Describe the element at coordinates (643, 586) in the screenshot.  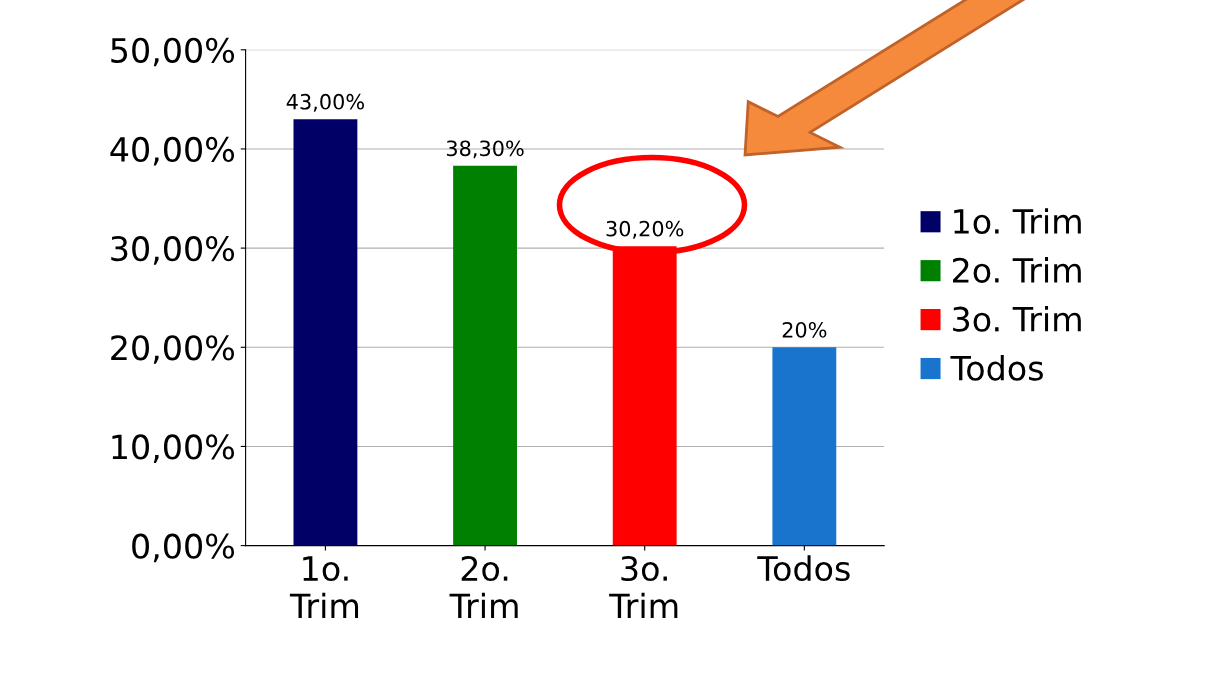
I see `x-tick-label: 3o. Trim` at that location.